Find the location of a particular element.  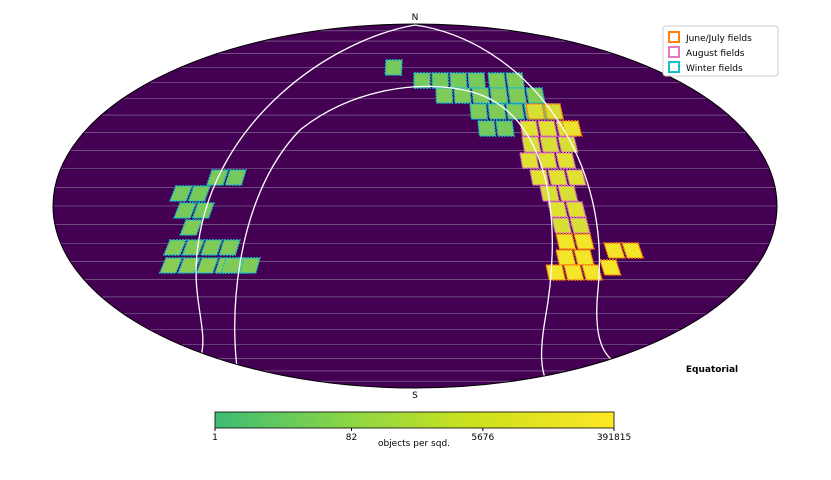

legend-box is located at coordinates (720, 51).